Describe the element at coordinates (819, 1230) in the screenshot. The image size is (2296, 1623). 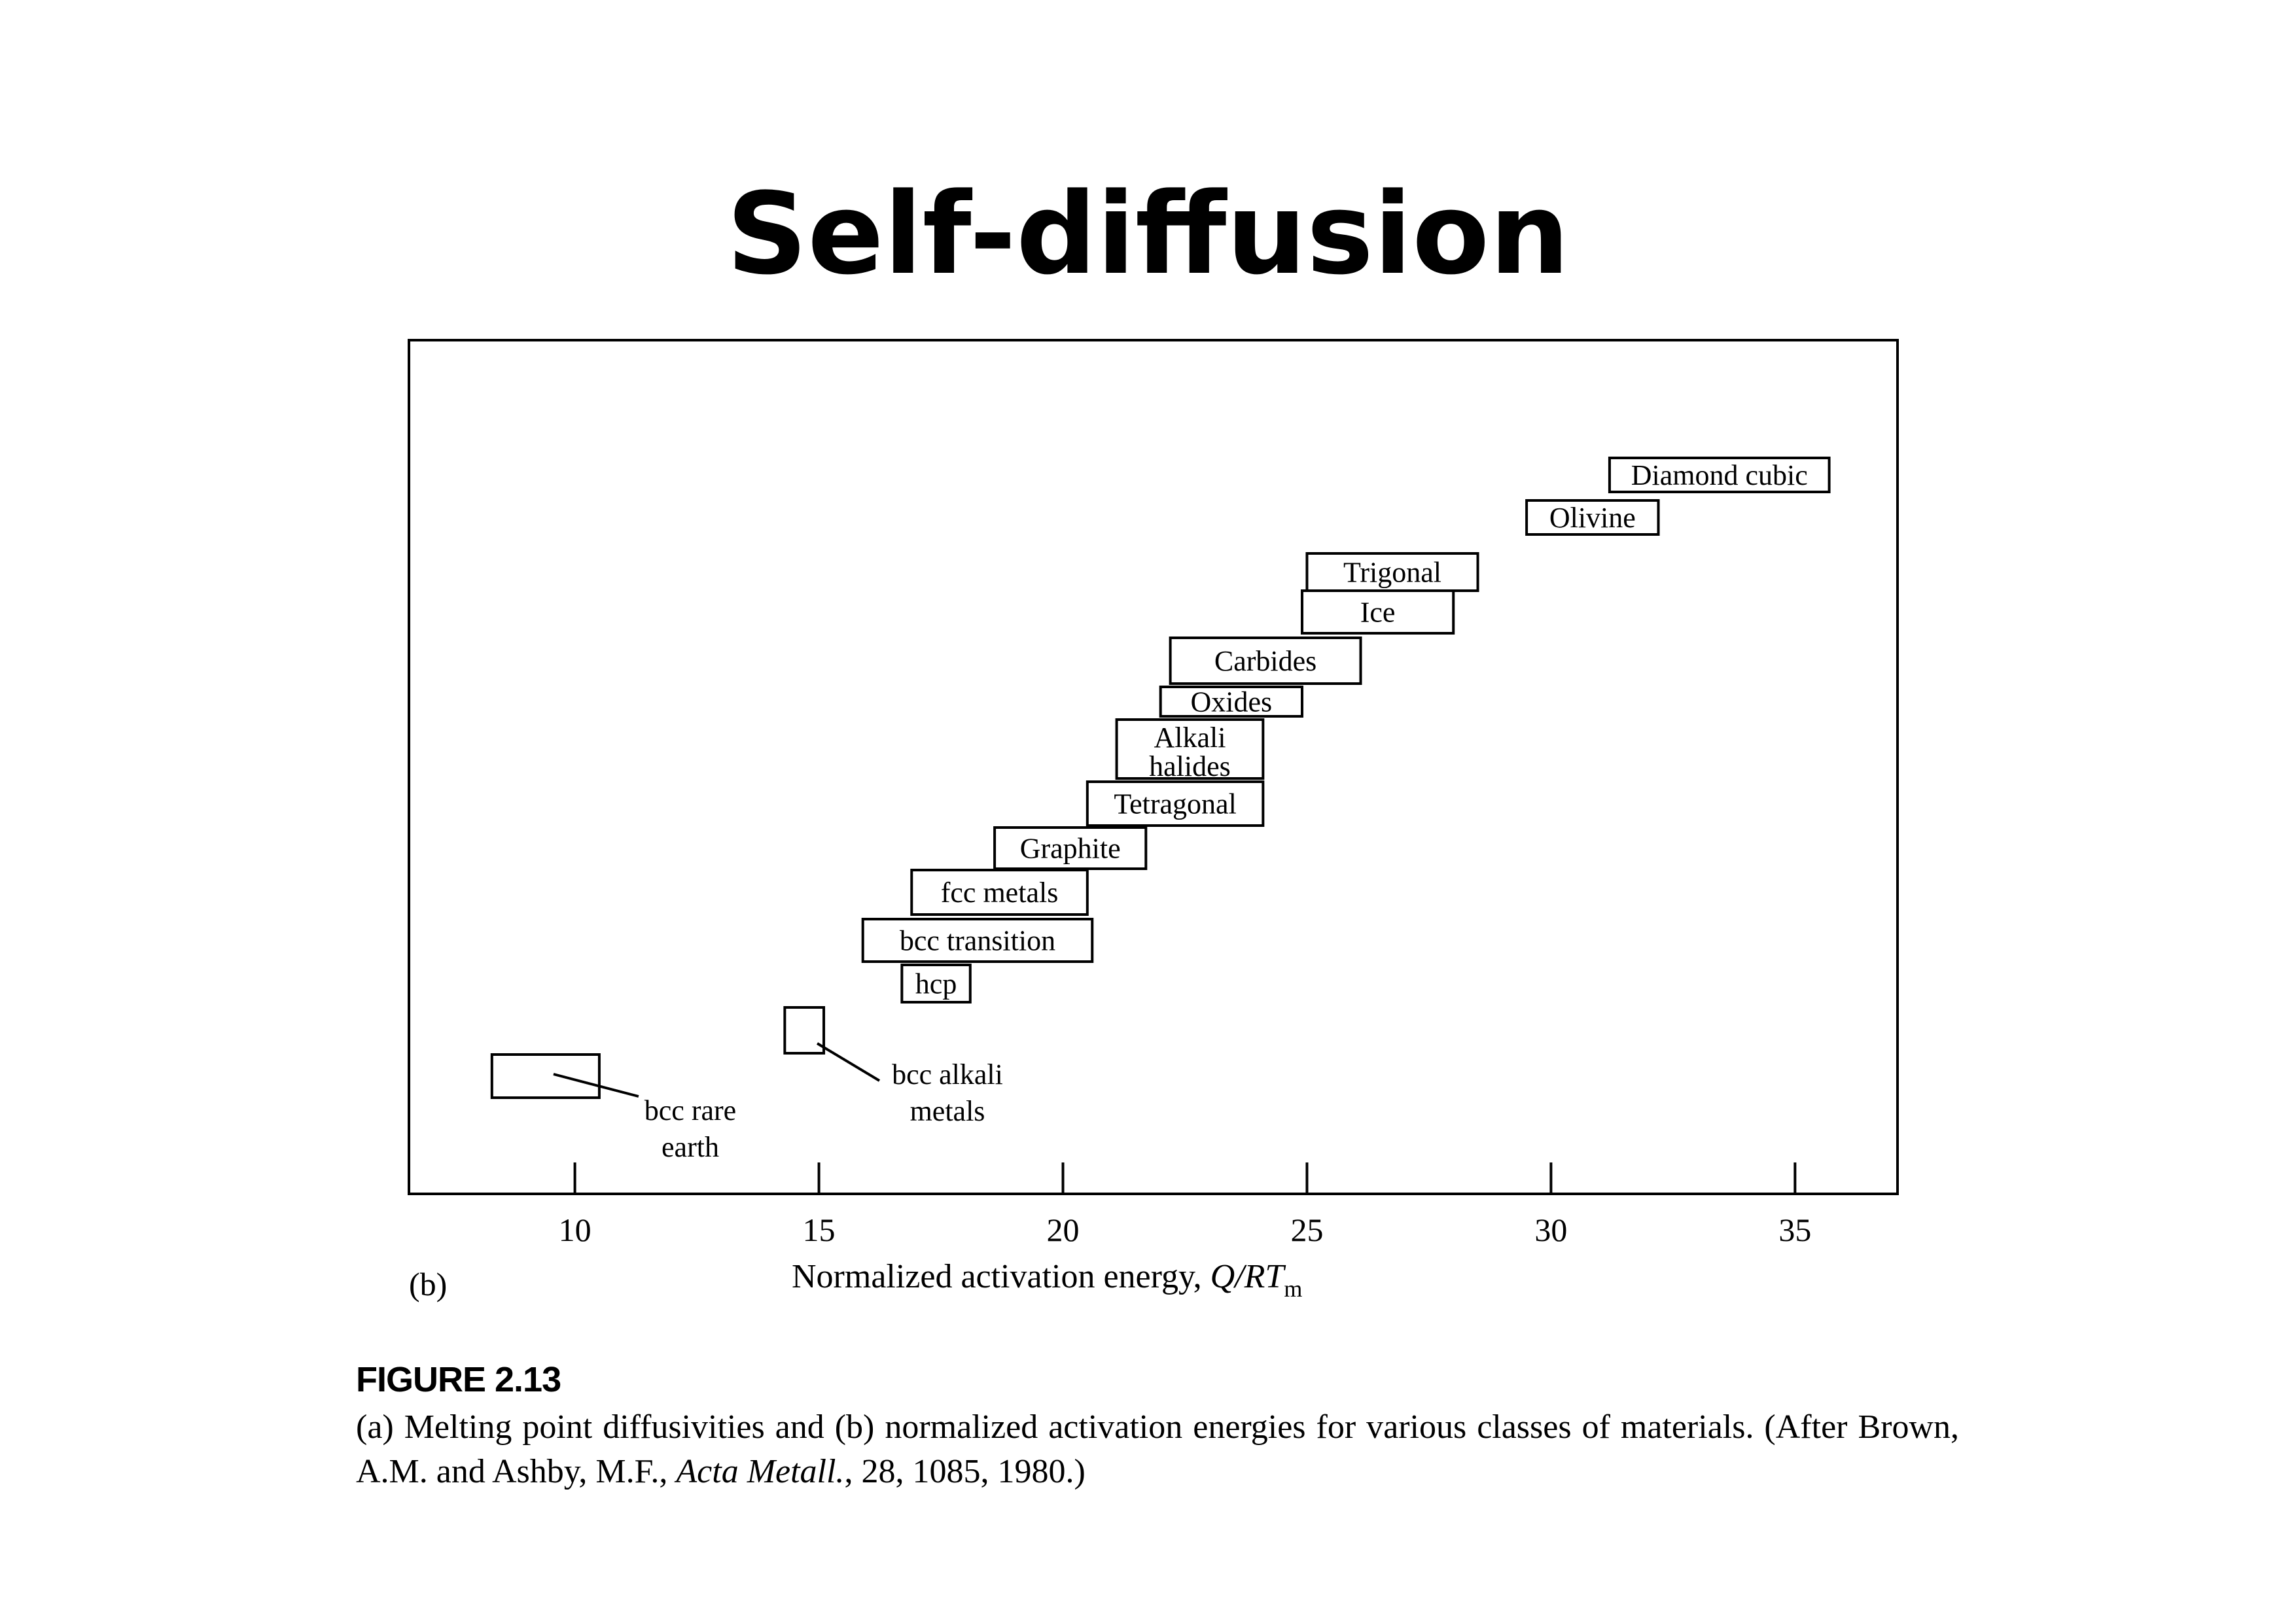
I see `x-tick-label-15: 15` at that location.